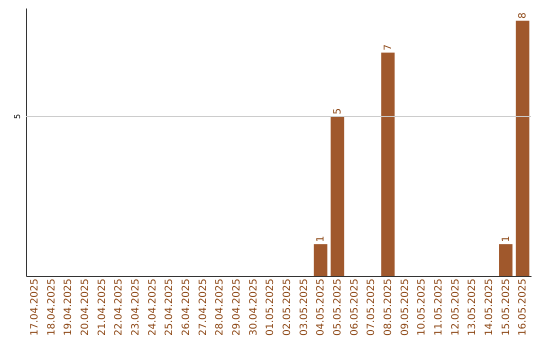 The width and height of the screenshot is (540, 340). What do you see at coordinates (338, 111) in the screenshot?
I see `data-label: 5` at bounding box center [338, 111].